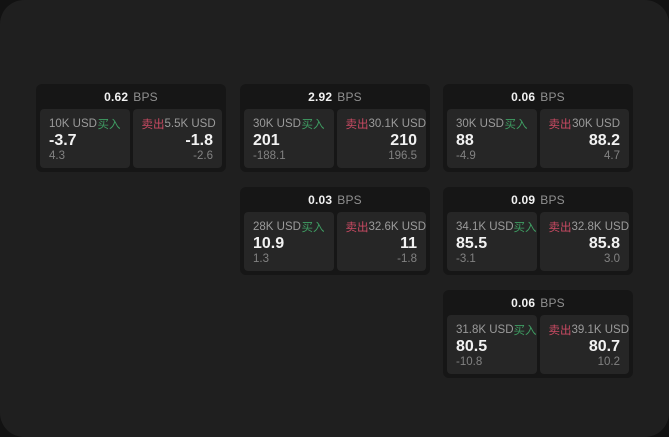 This screenshot has width=669, height=437. What do you see at coordinates (177, 138) in the screenshot?
I see `sell-panel: 卖出 5.5K USD -1.8 -2.6` at bounding box center [177, 138].